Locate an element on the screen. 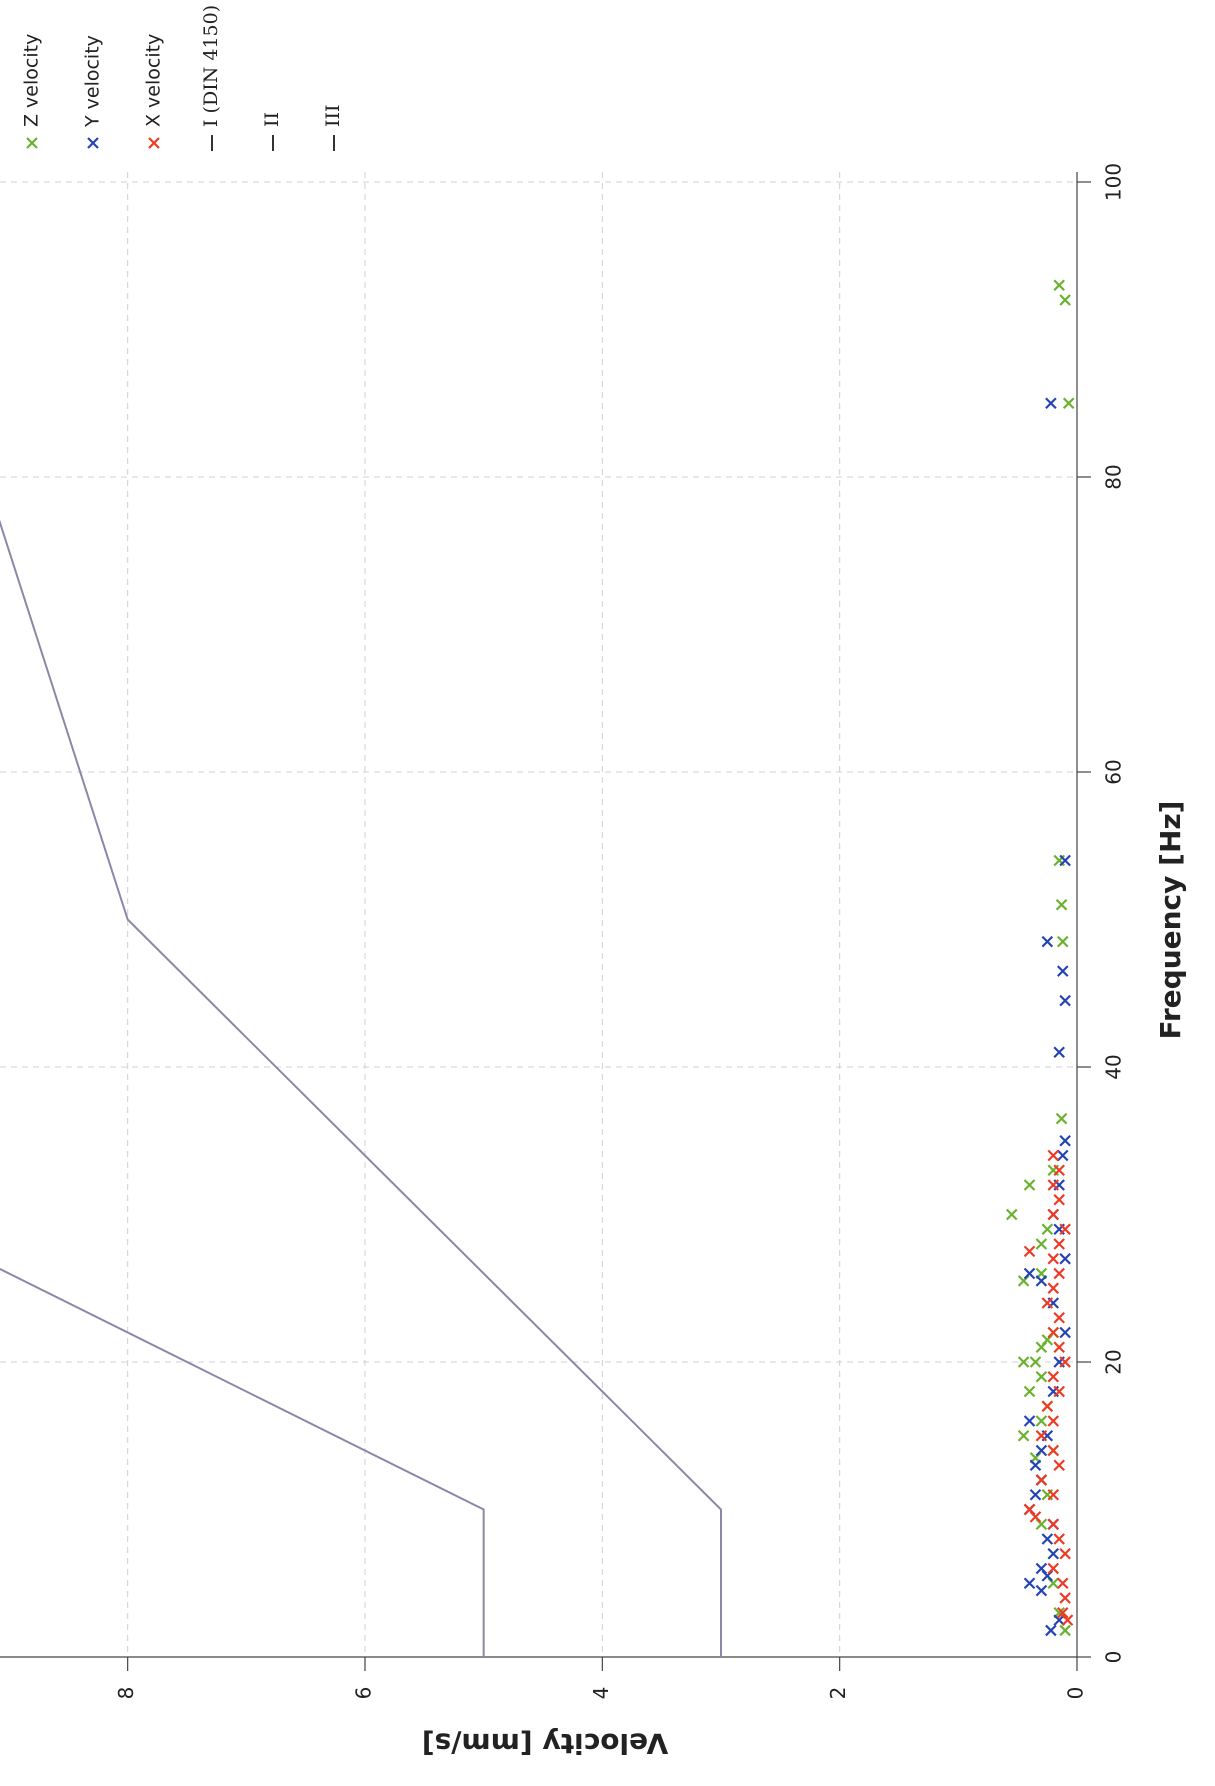 This screenshot has width=1215, height=1786. x-tick-label: 0 is located at coordinates (1114, 1657).